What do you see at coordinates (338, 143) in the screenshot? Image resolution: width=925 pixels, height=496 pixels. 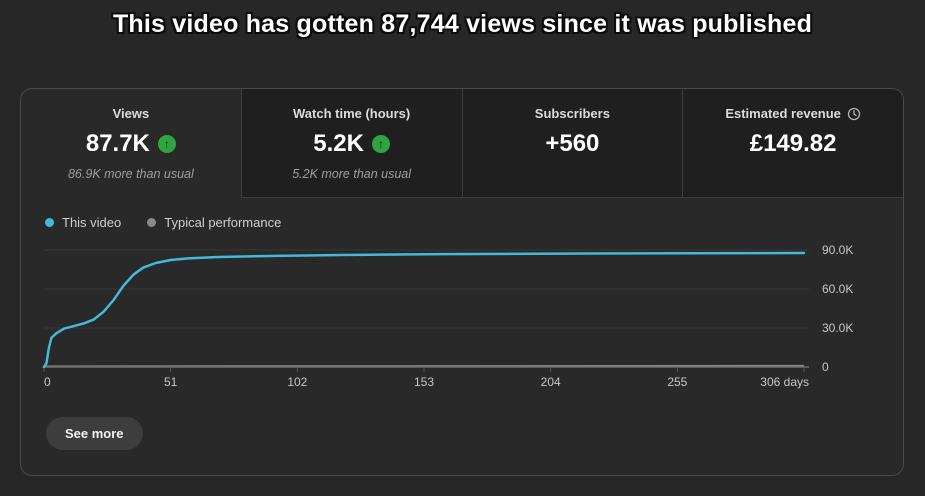 I see `tab-watch-time-value: 5.2K` at bounding box center [338, 143].